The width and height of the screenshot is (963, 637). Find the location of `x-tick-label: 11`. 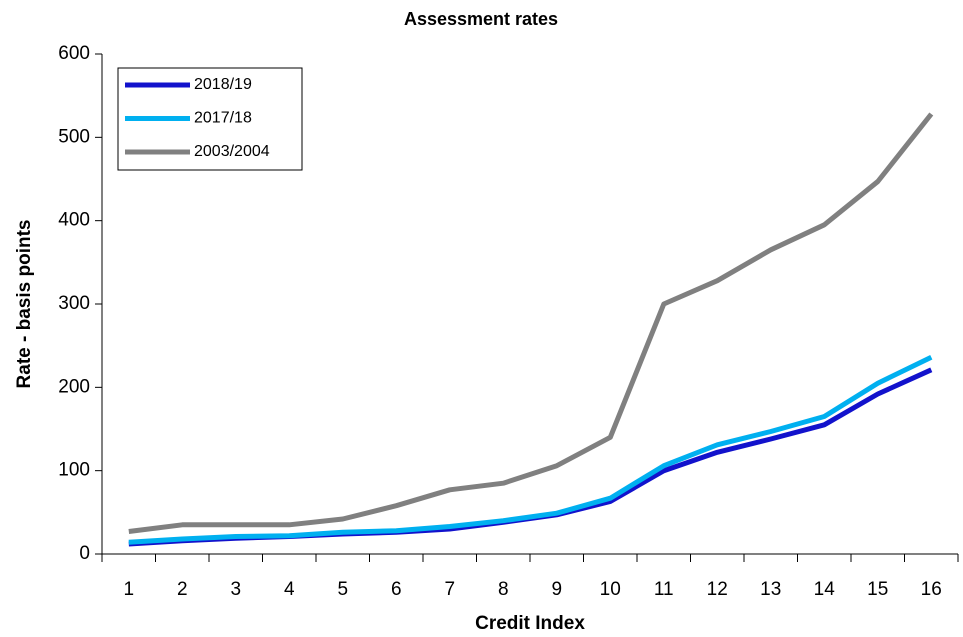

x-tick-label: 11 is located at coordinates (664, 589).